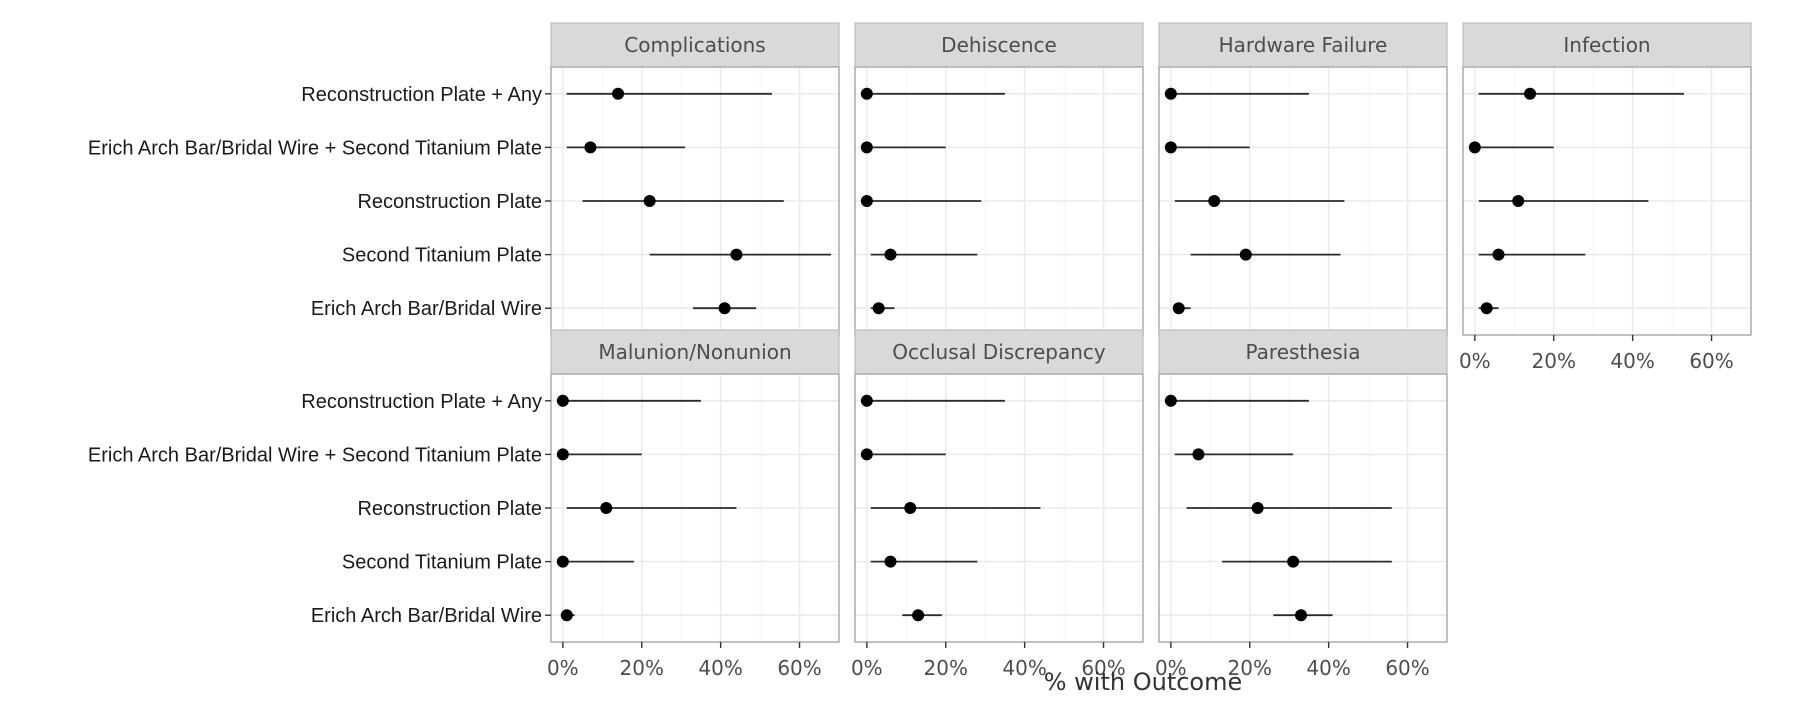  What do you see at coordinates (1607, 201) in the screenshot?
I see `panel-border-infection` at bounding box center [1607, 201].